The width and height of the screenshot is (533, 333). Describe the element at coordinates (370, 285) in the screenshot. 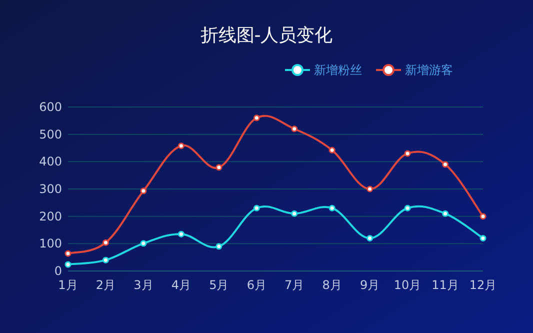

I see `x-tick-label: 9月` at that location.